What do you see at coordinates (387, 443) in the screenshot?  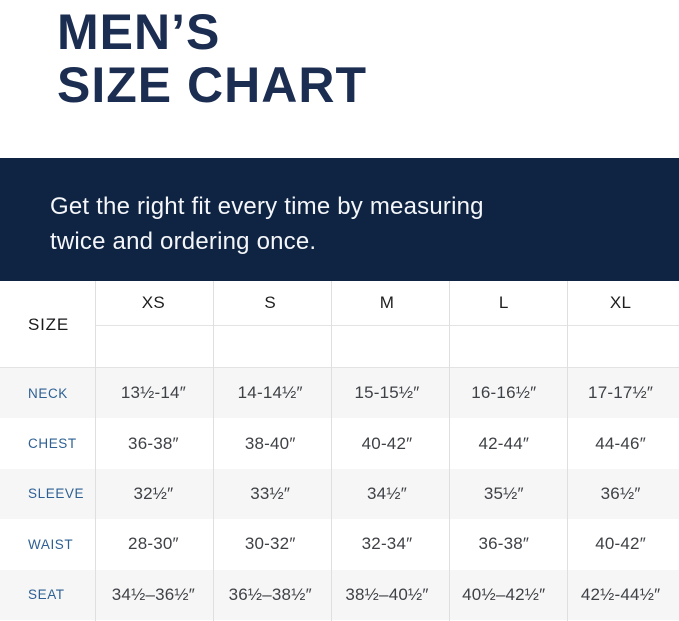 I see `chest-m: 40-42″` at bounding box center [387, 443].